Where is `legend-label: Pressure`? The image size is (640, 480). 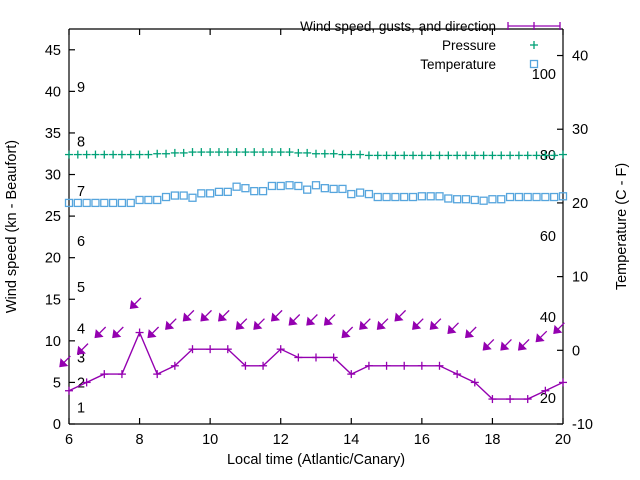 legend-label: Pressure is located at coordinates (469, 45).